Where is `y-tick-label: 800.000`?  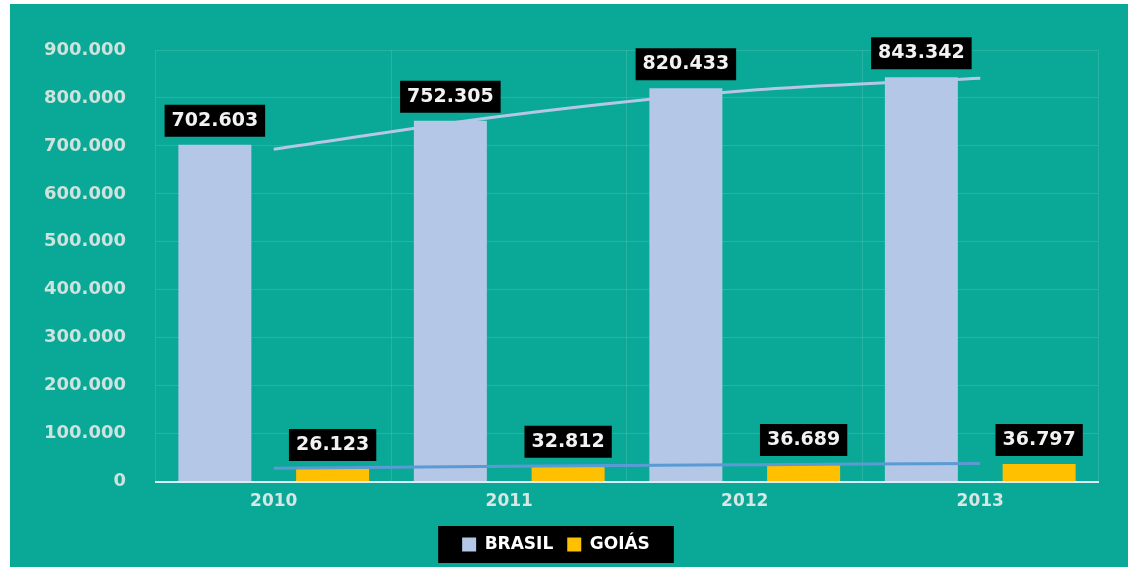 y-tick-label: 800.000 is located at coordinates (85, 96).